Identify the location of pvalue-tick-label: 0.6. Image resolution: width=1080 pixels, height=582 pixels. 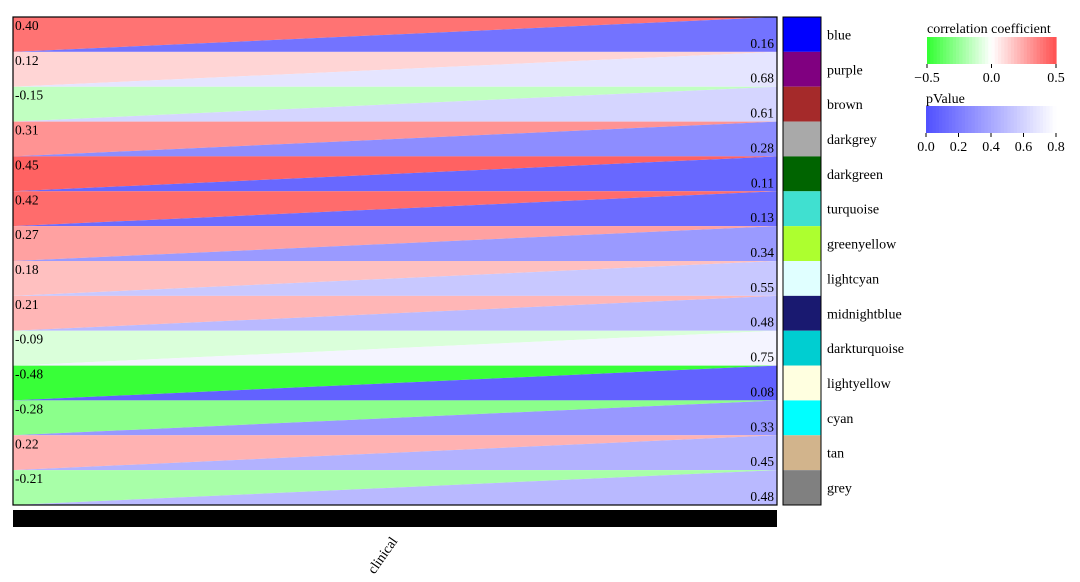
(1024, 147).